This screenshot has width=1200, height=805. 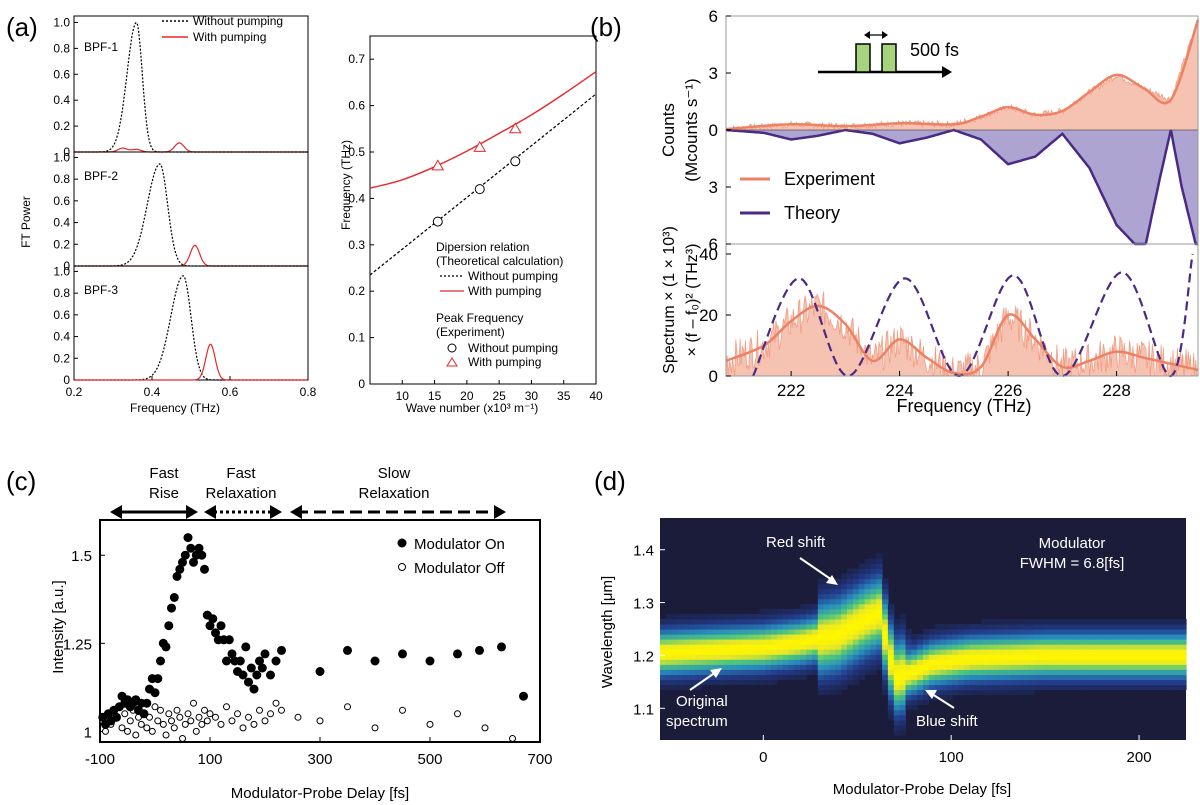 What do you see at coordinates (643, 604) in the screenshot?
I see `d-ytick-label: 1.3` at bounding box center [643, 604].